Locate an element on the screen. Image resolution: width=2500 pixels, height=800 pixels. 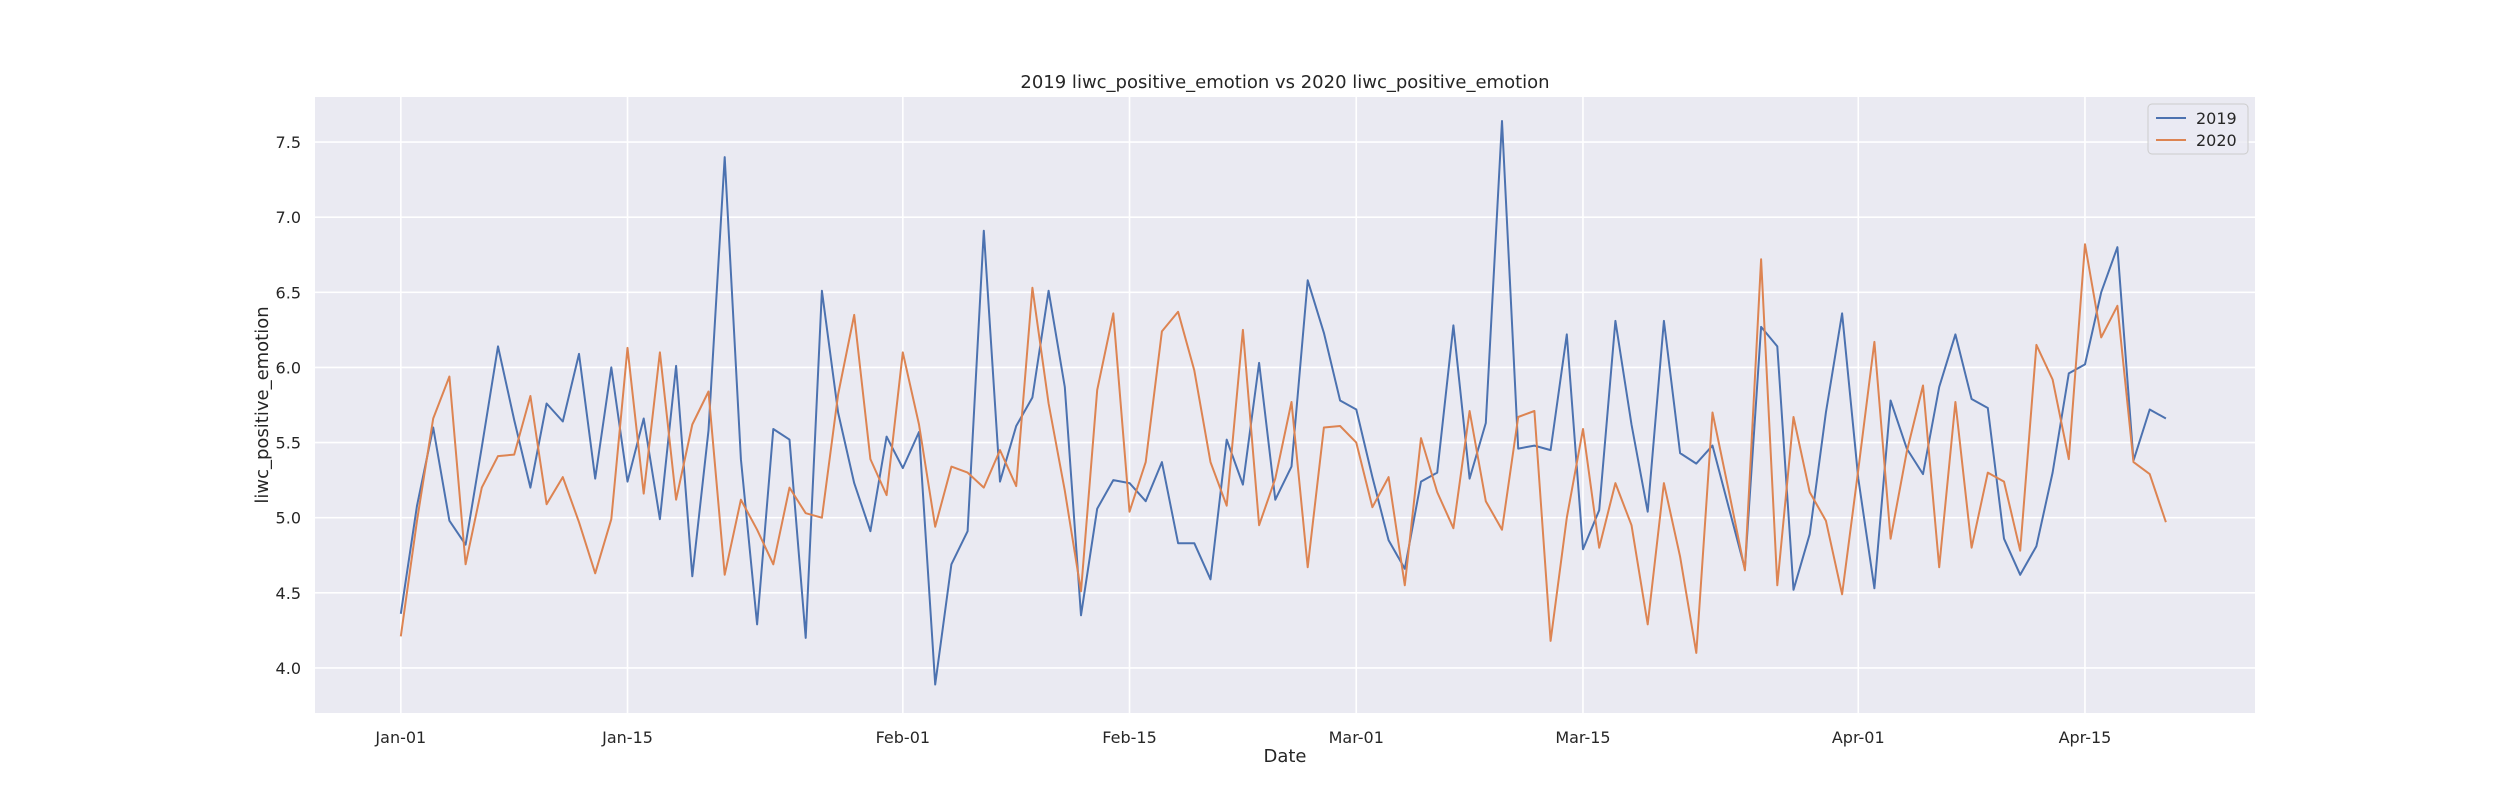
legend-label-2020: 2020 is located at coordinates (2216, 140).